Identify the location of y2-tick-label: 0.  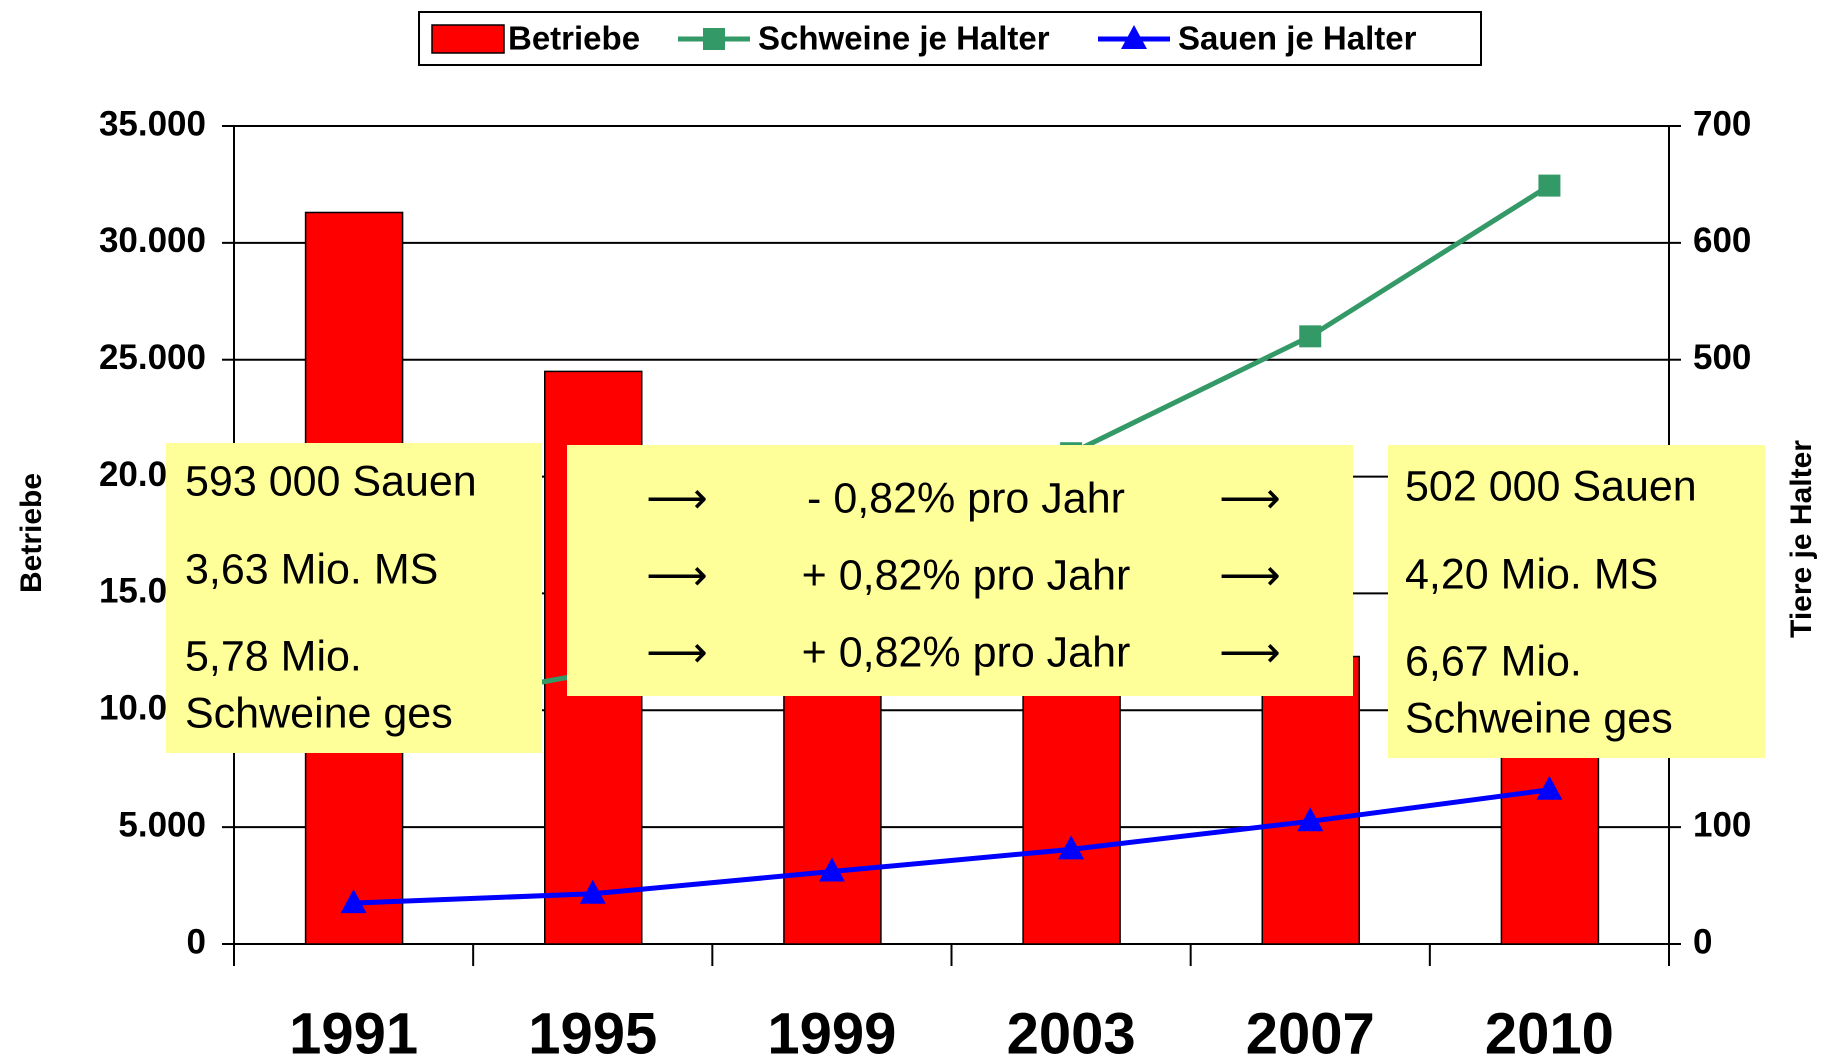
(1702, 941).